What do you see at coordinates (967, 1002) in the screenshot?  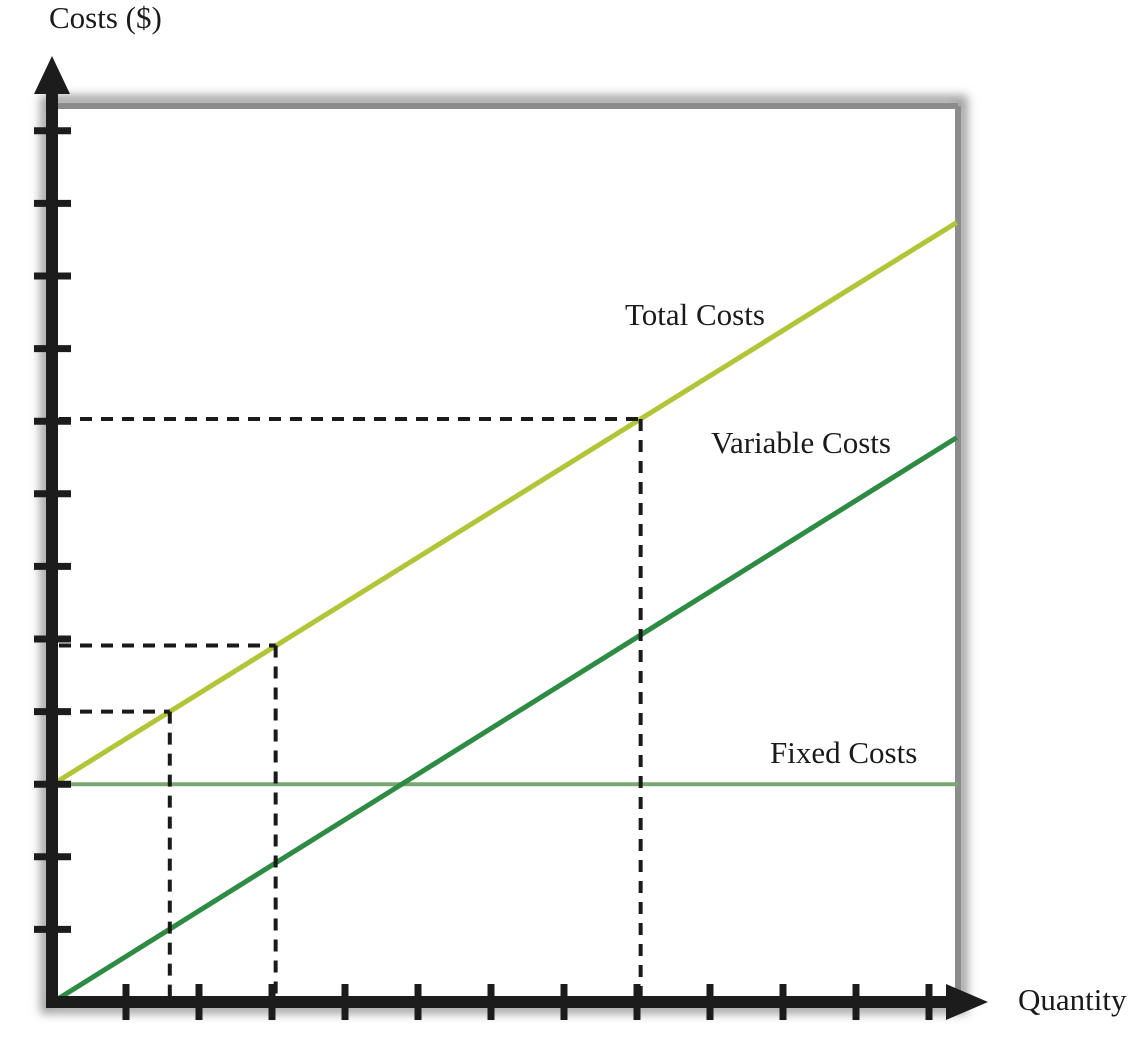 I see `x-axis-arrowhead-icon` at bounding box center [967, 1002].